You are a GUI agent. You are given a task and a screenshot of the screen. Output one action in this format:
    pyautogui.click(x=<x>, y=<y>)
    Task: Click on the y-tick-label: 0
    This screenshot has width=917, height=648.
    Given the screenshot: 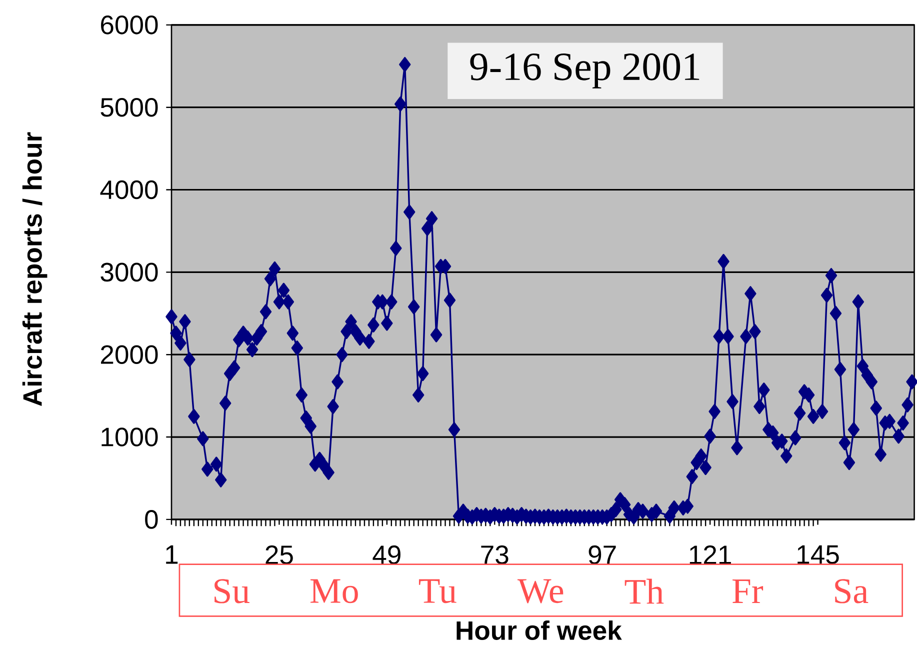 What is the action you would take?
    pyautogui.click(x=151, y=519)
    